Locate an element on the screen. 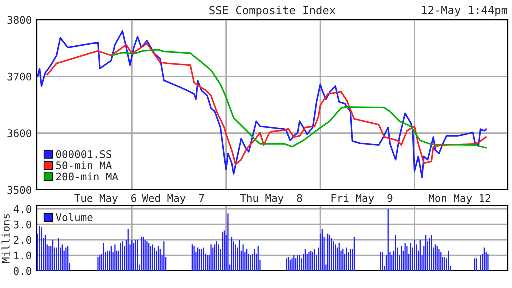  y-tick-label: 3.0 is located at coordinates (23, 224).